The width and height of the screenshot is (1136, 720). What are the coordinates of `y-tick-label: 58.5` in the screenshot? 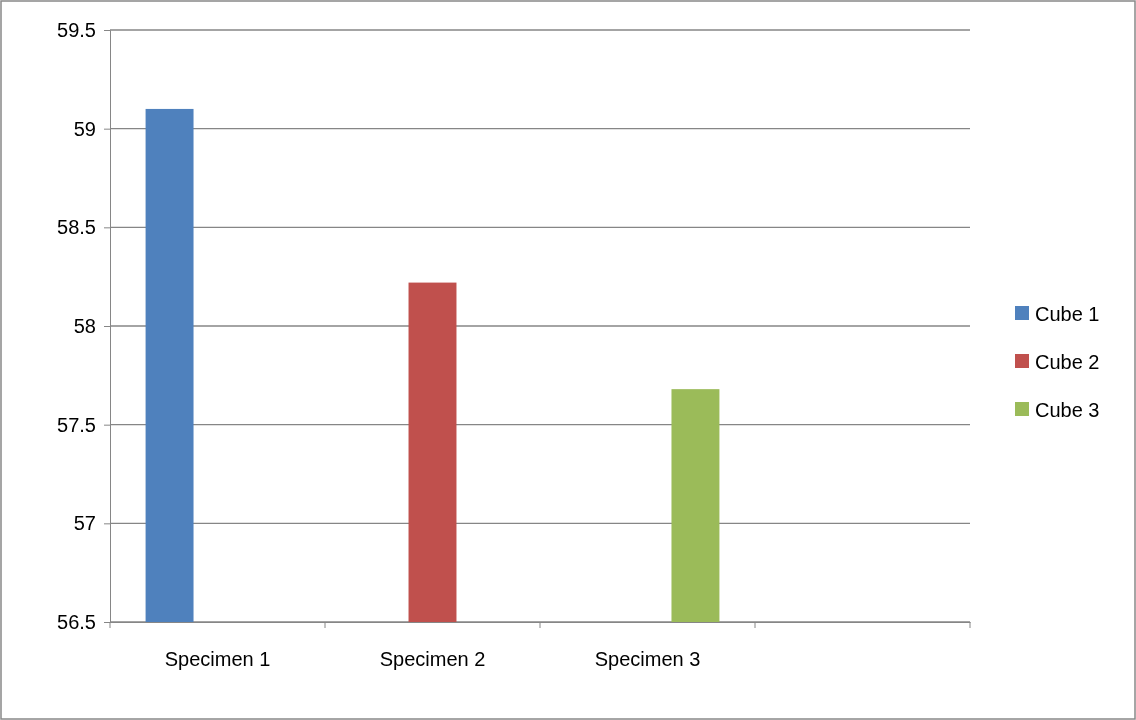 It's located at (76, 227).